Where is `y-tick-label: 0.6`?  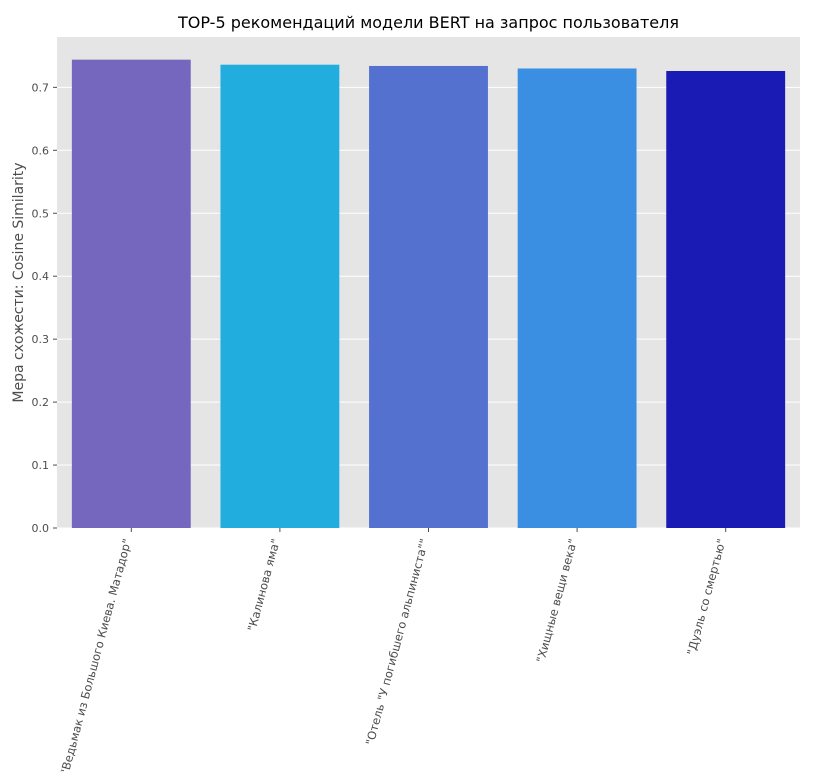 y-tick-label: 0.6 is located at coordinates (41, 150).